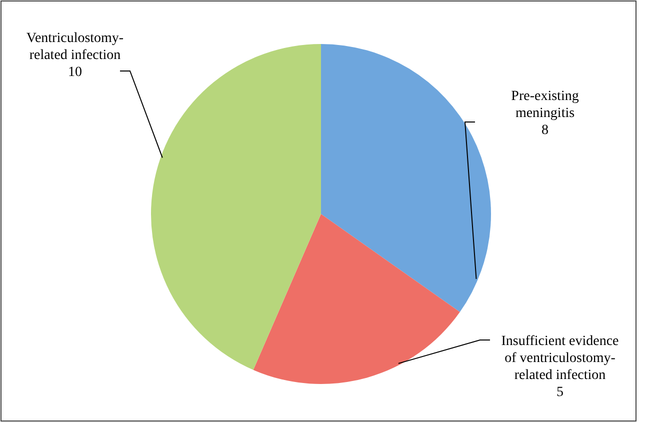 The height and width of the screenshot is (422, 647). What do you see at coordinates (560, 358) in the screenshot?
I see `slice-label: Insufficient evidence of ventriculostomy-related infection` at bounding box center [560, 358].